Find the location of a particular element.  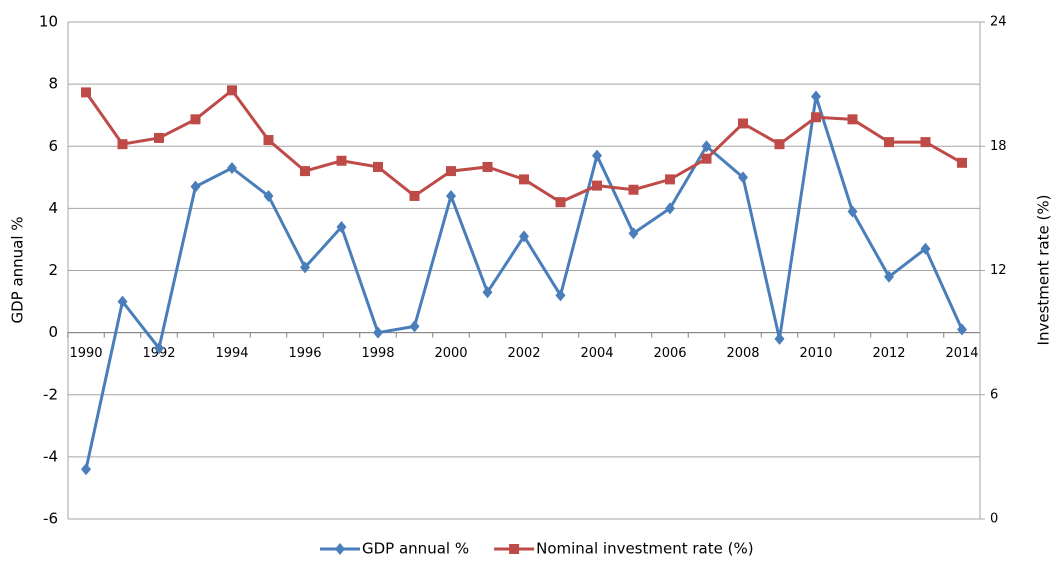

x-tick-label: 2000 is located at coordinates (450, 353).